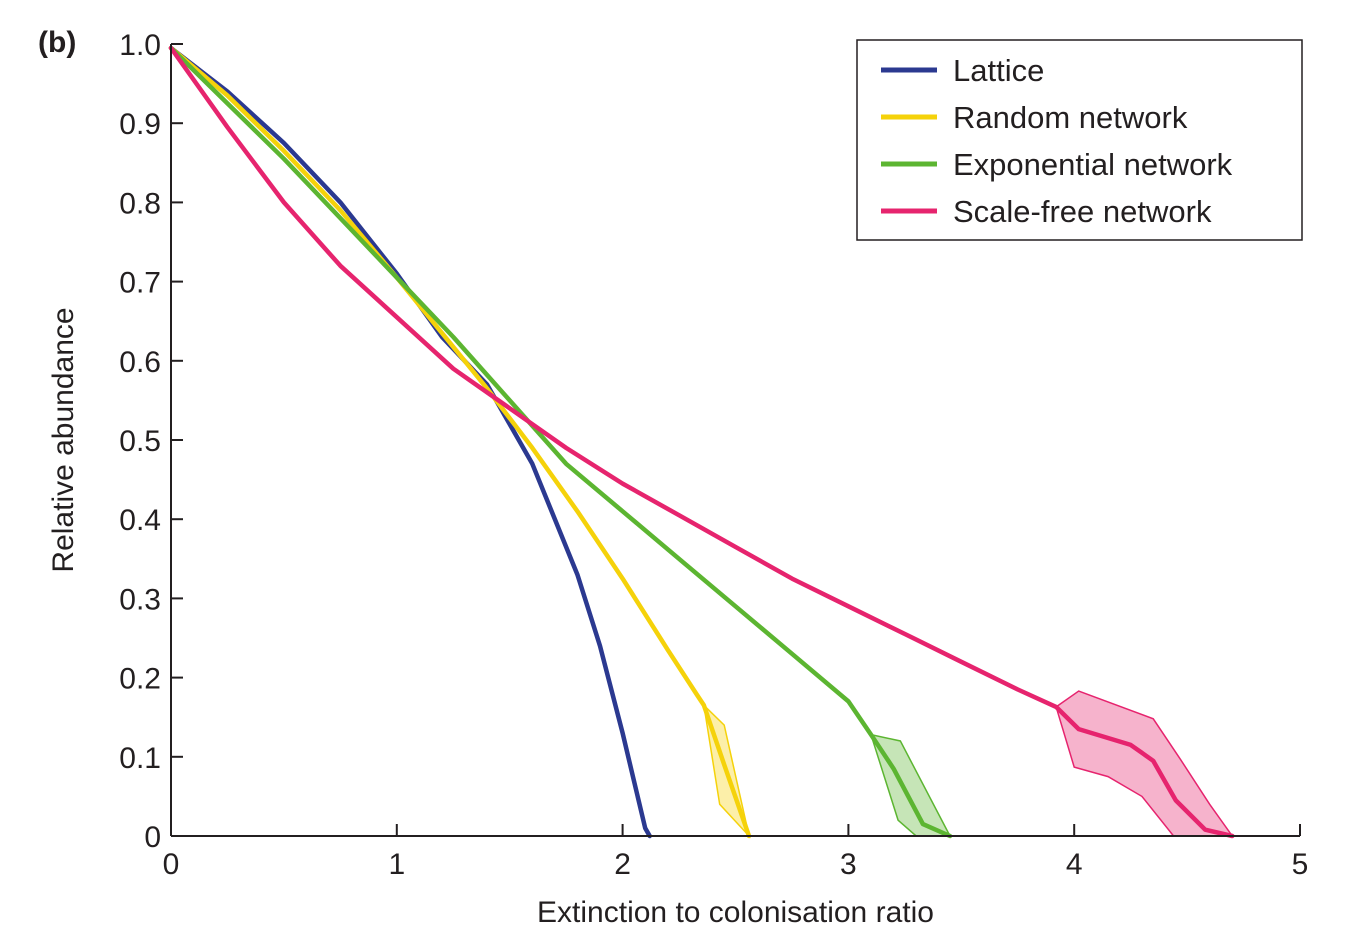  Describe the element at coordinates (1074, 864) in the screenshot. I see `x-tick-label: 4` at that location.